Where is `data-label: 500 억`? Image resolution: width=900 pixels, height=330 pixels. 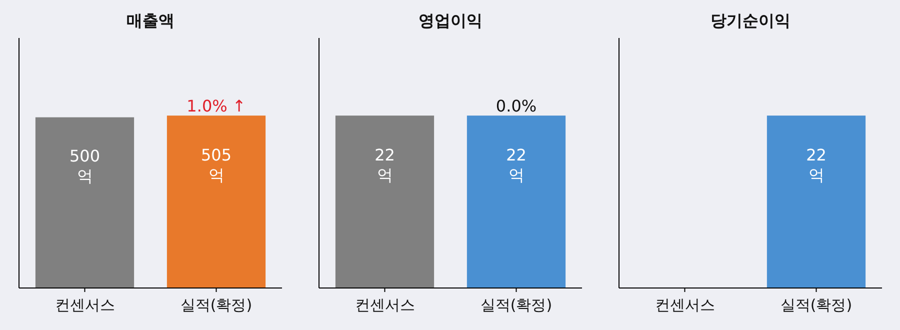 data-label: 500 억 is located at coordinates (84, 166).